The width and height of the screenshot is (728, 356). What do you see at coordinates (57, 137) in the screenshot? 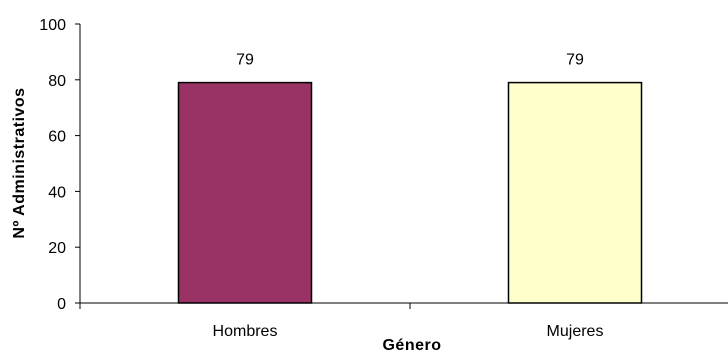
I see `y-tick-label: 60` at bounding box center [57, 137].